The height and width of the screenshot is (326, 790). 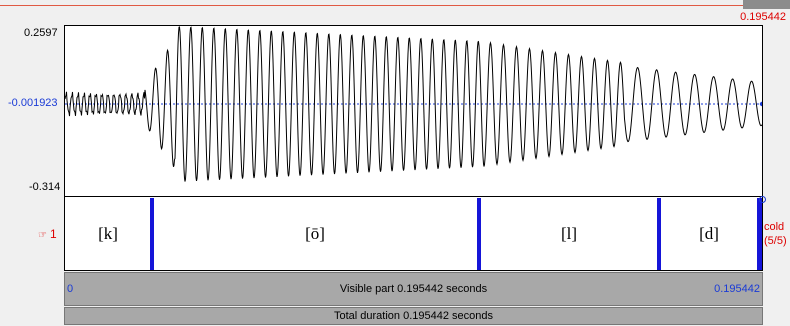 I want to click on tier-number: ☞ 1, so click(x=47, y=234).